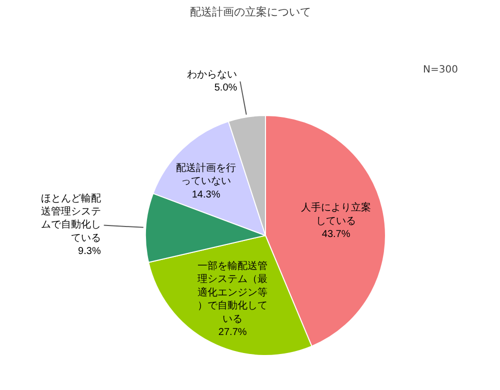  What do you see at coordinates (212, 74) in the screenshot?
I see `slice-label: わからない` at bounding box center [212, 74].